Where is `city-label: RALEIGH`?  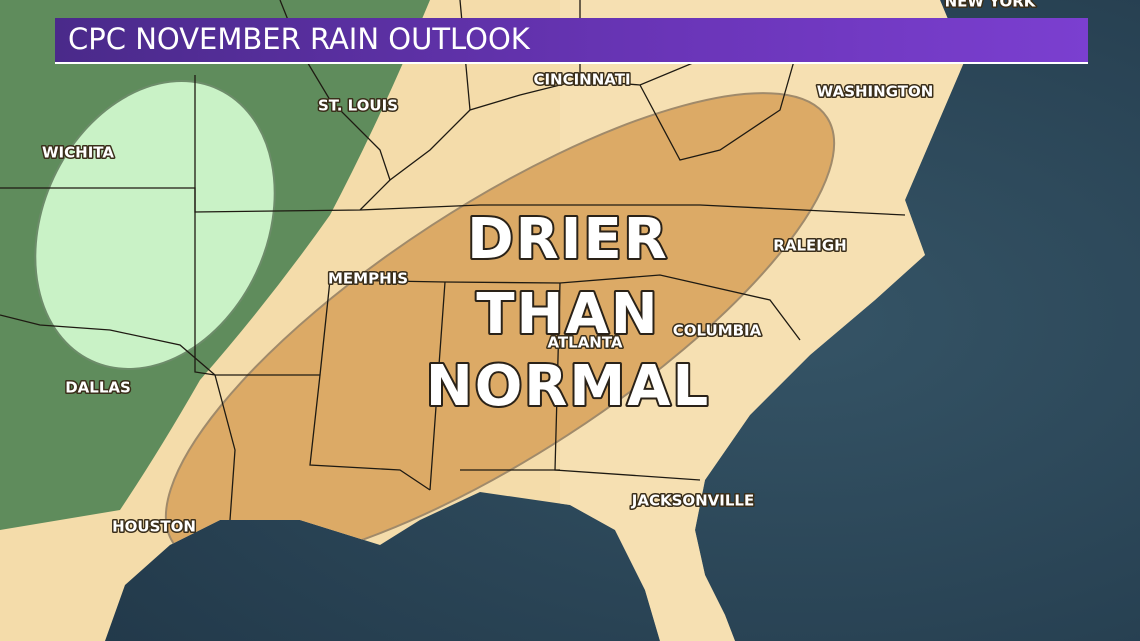 city-label: RALEIGH is located at coordinates (809, 246).